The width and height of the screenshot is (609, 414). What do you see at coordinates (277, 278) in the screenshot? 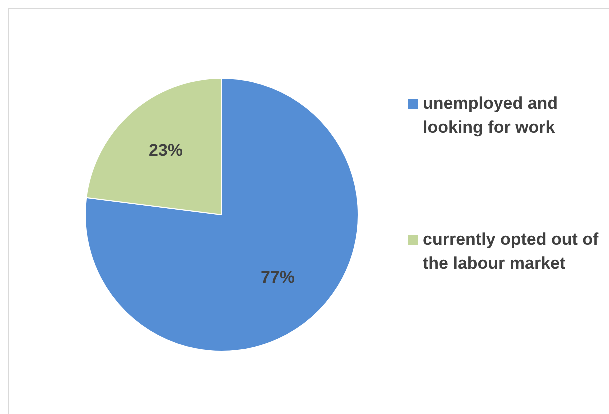
I see `data-label: 77%` at bounding box center [277, 278].